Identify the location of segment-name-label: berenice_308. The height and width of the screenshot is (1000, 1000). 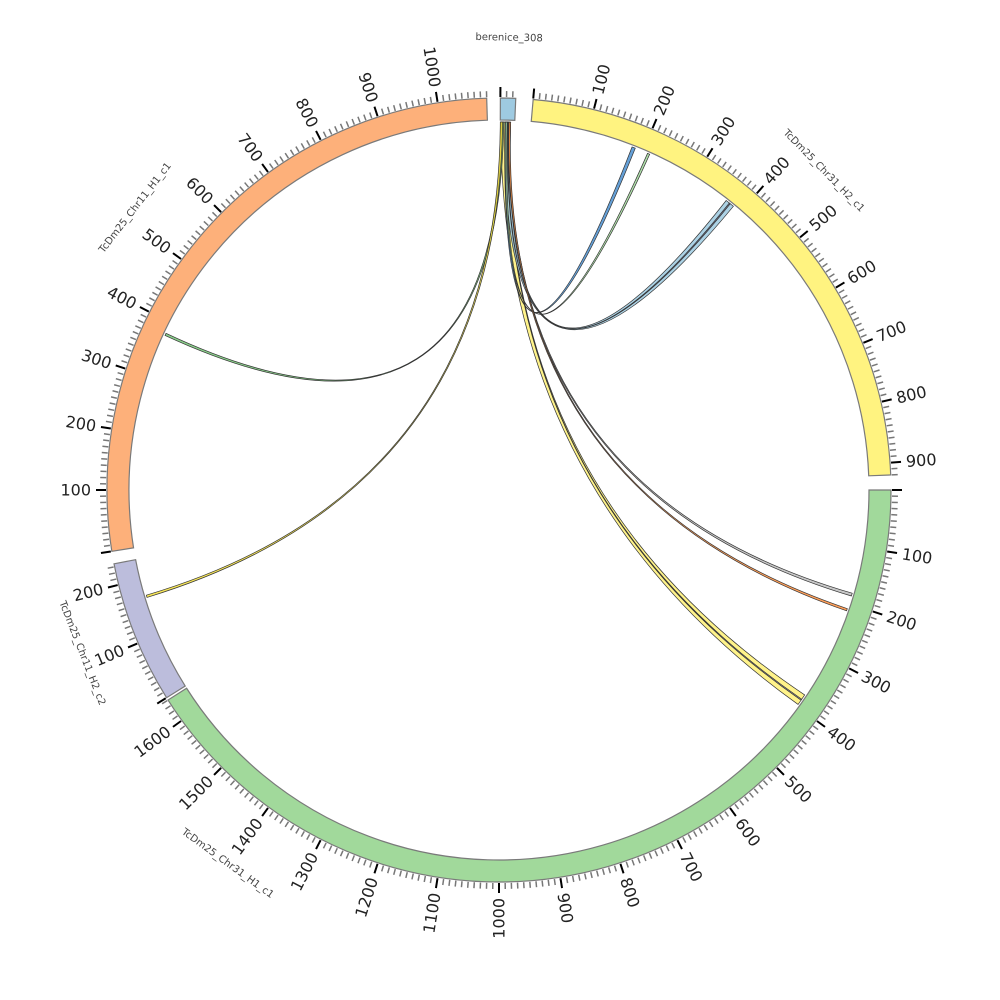
(509, 38).